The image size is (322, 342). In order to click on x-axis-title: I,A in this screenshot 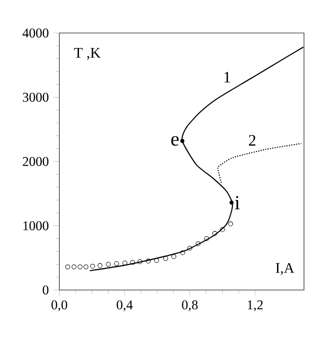, I will do `click(285, 269)`.